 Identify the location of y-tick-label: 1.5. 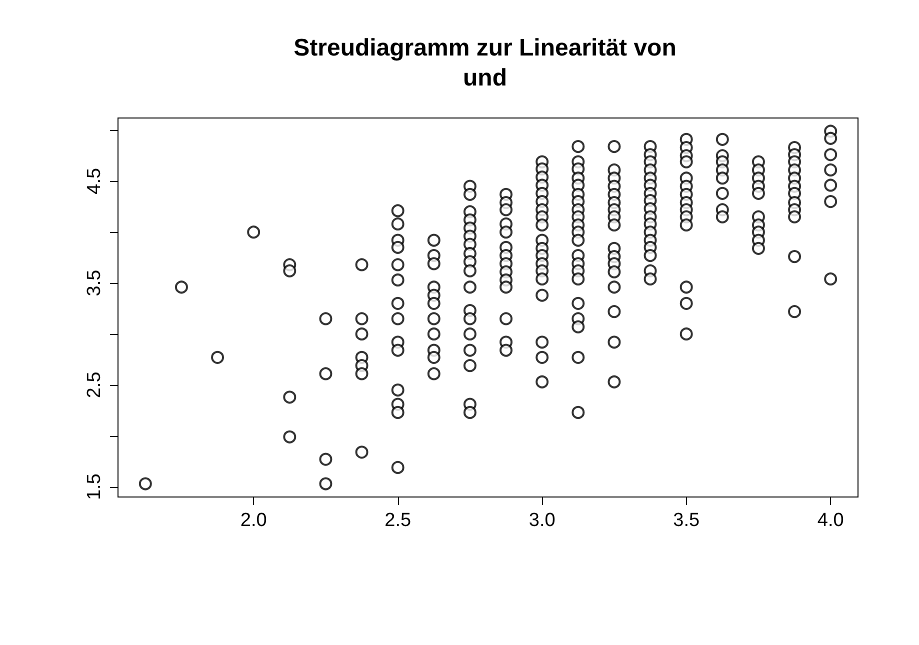
(94, 487).